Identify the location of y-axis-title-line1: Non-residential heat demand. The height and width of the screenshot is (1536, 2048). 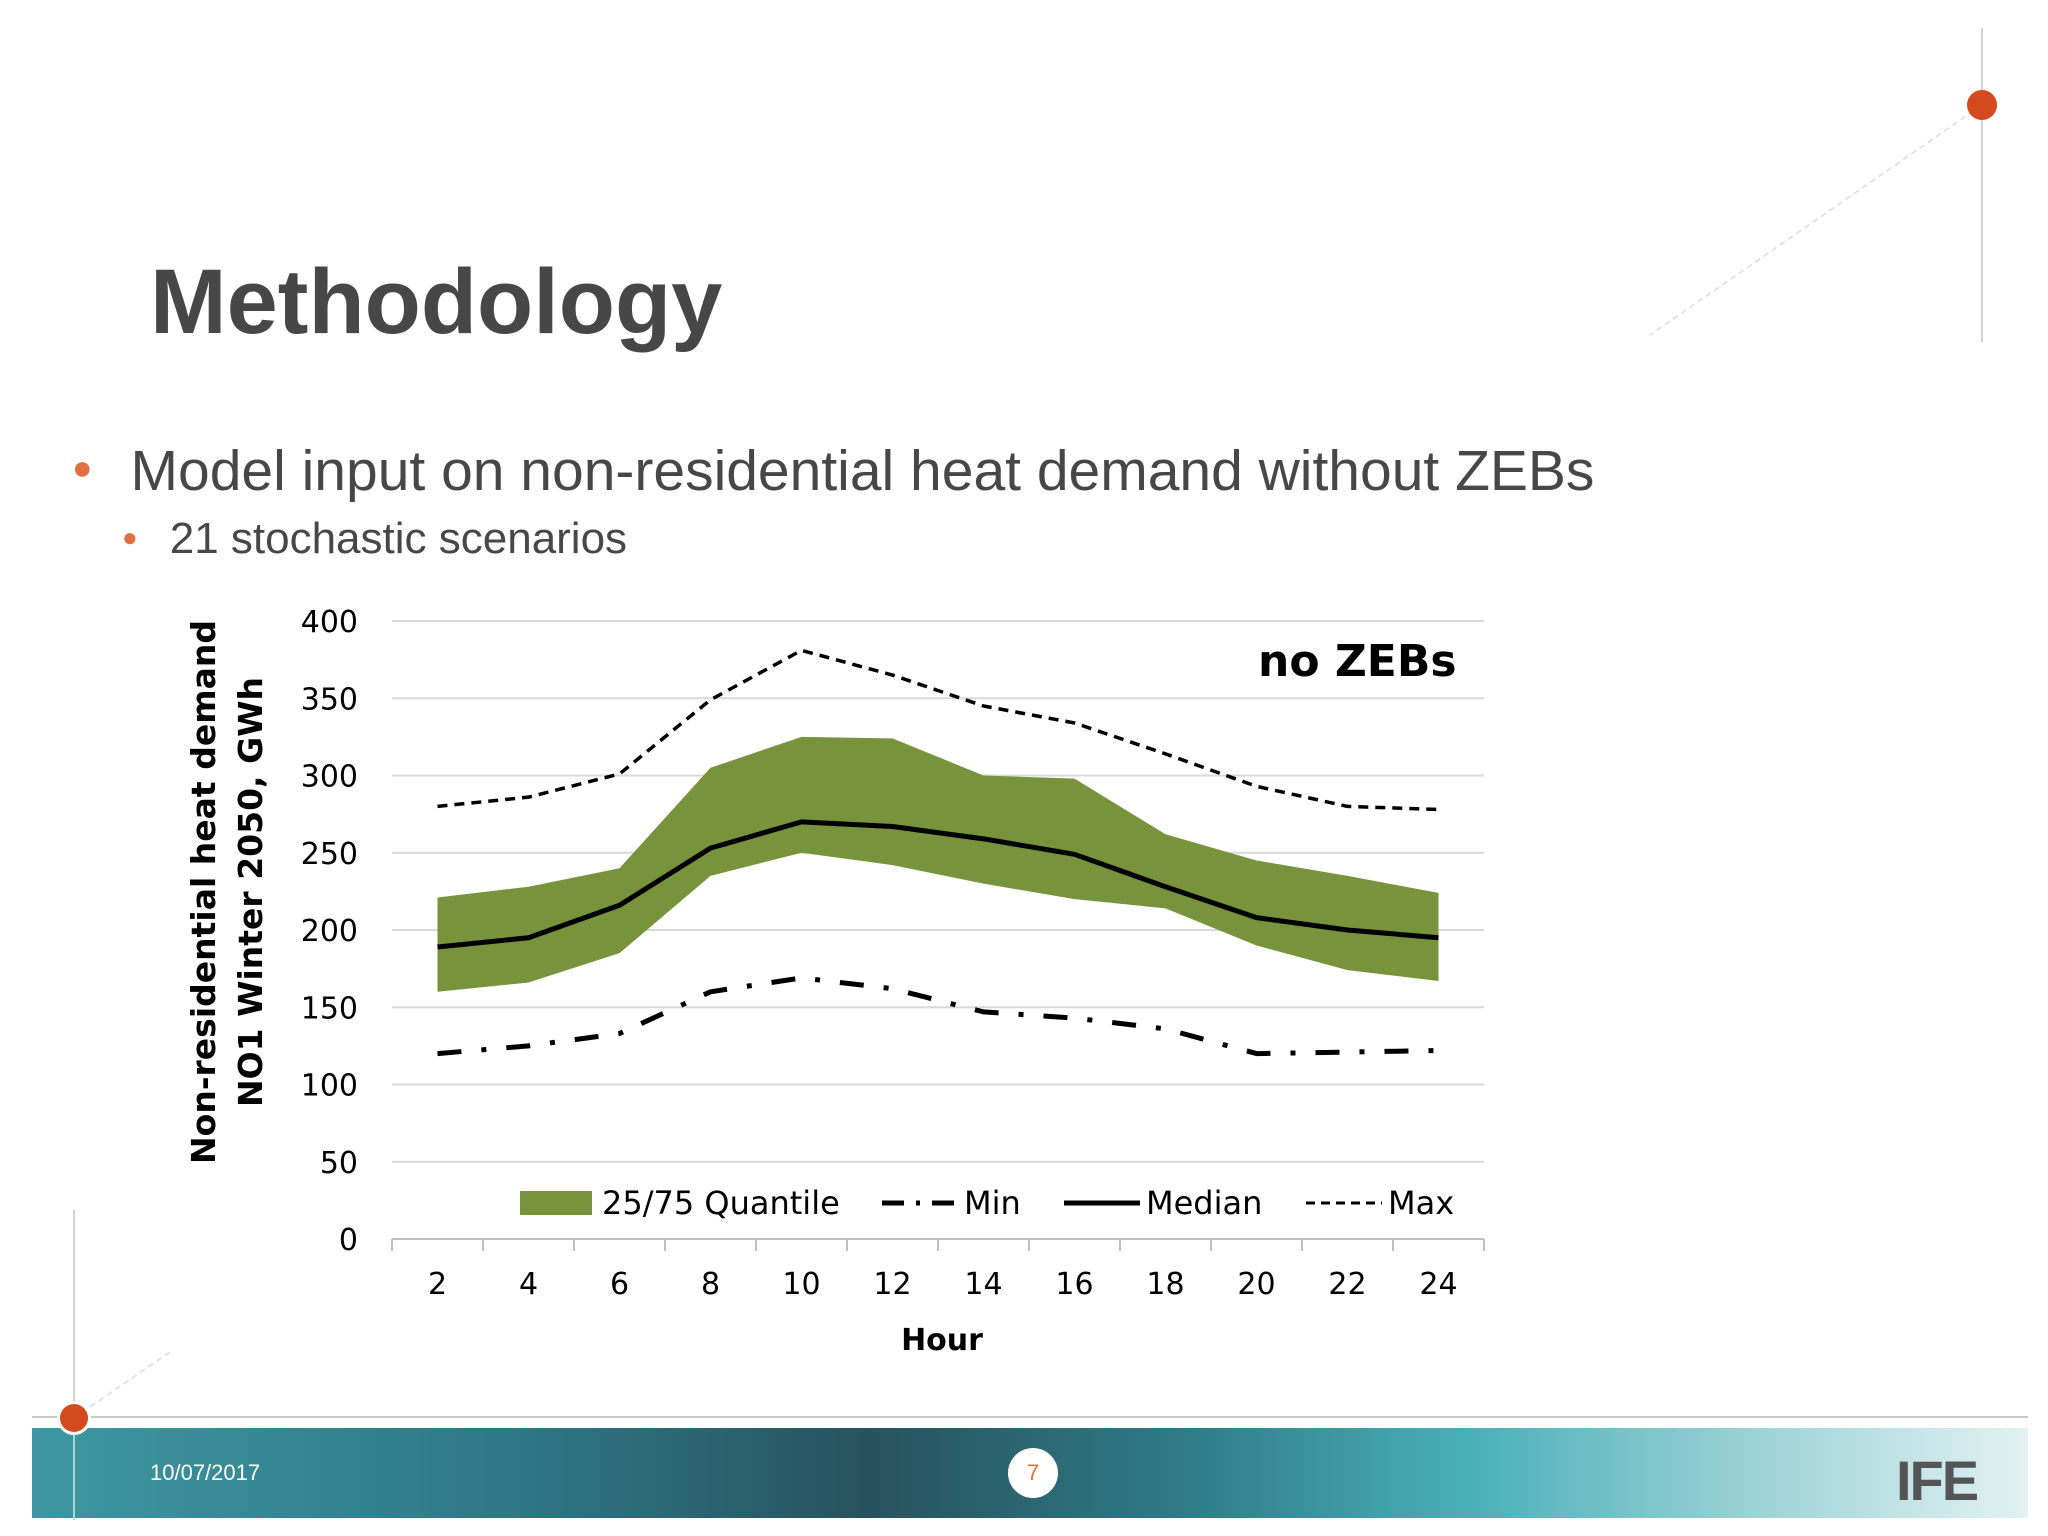
(203, 892).